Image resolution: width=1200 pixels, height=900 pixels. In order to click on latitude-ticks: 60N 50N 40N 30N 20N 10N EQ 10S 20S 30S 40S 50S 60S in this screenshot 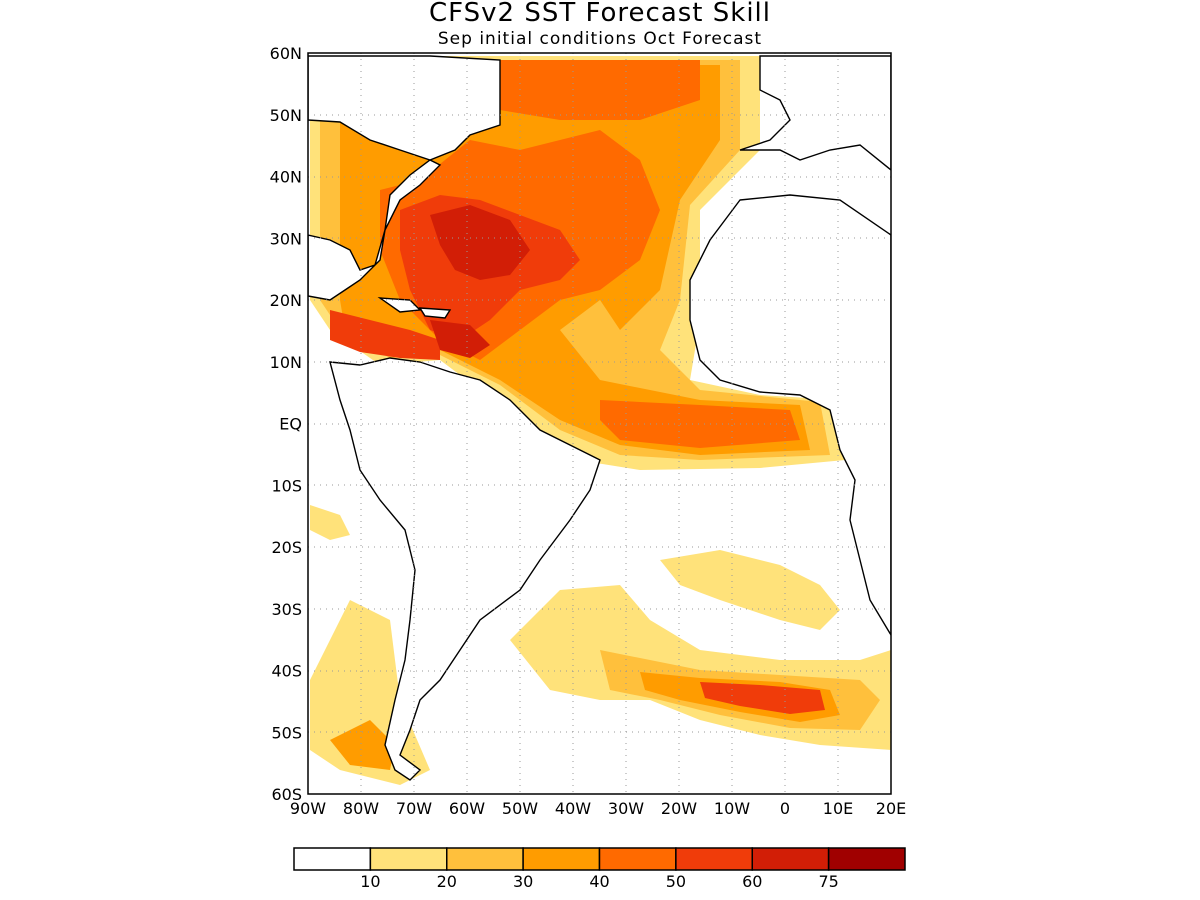, I will do `click(286, 424)`.